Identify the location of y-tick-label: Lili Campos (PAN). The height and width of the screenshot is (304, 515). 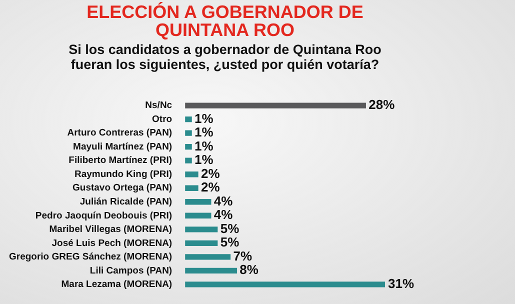
(131, 270).